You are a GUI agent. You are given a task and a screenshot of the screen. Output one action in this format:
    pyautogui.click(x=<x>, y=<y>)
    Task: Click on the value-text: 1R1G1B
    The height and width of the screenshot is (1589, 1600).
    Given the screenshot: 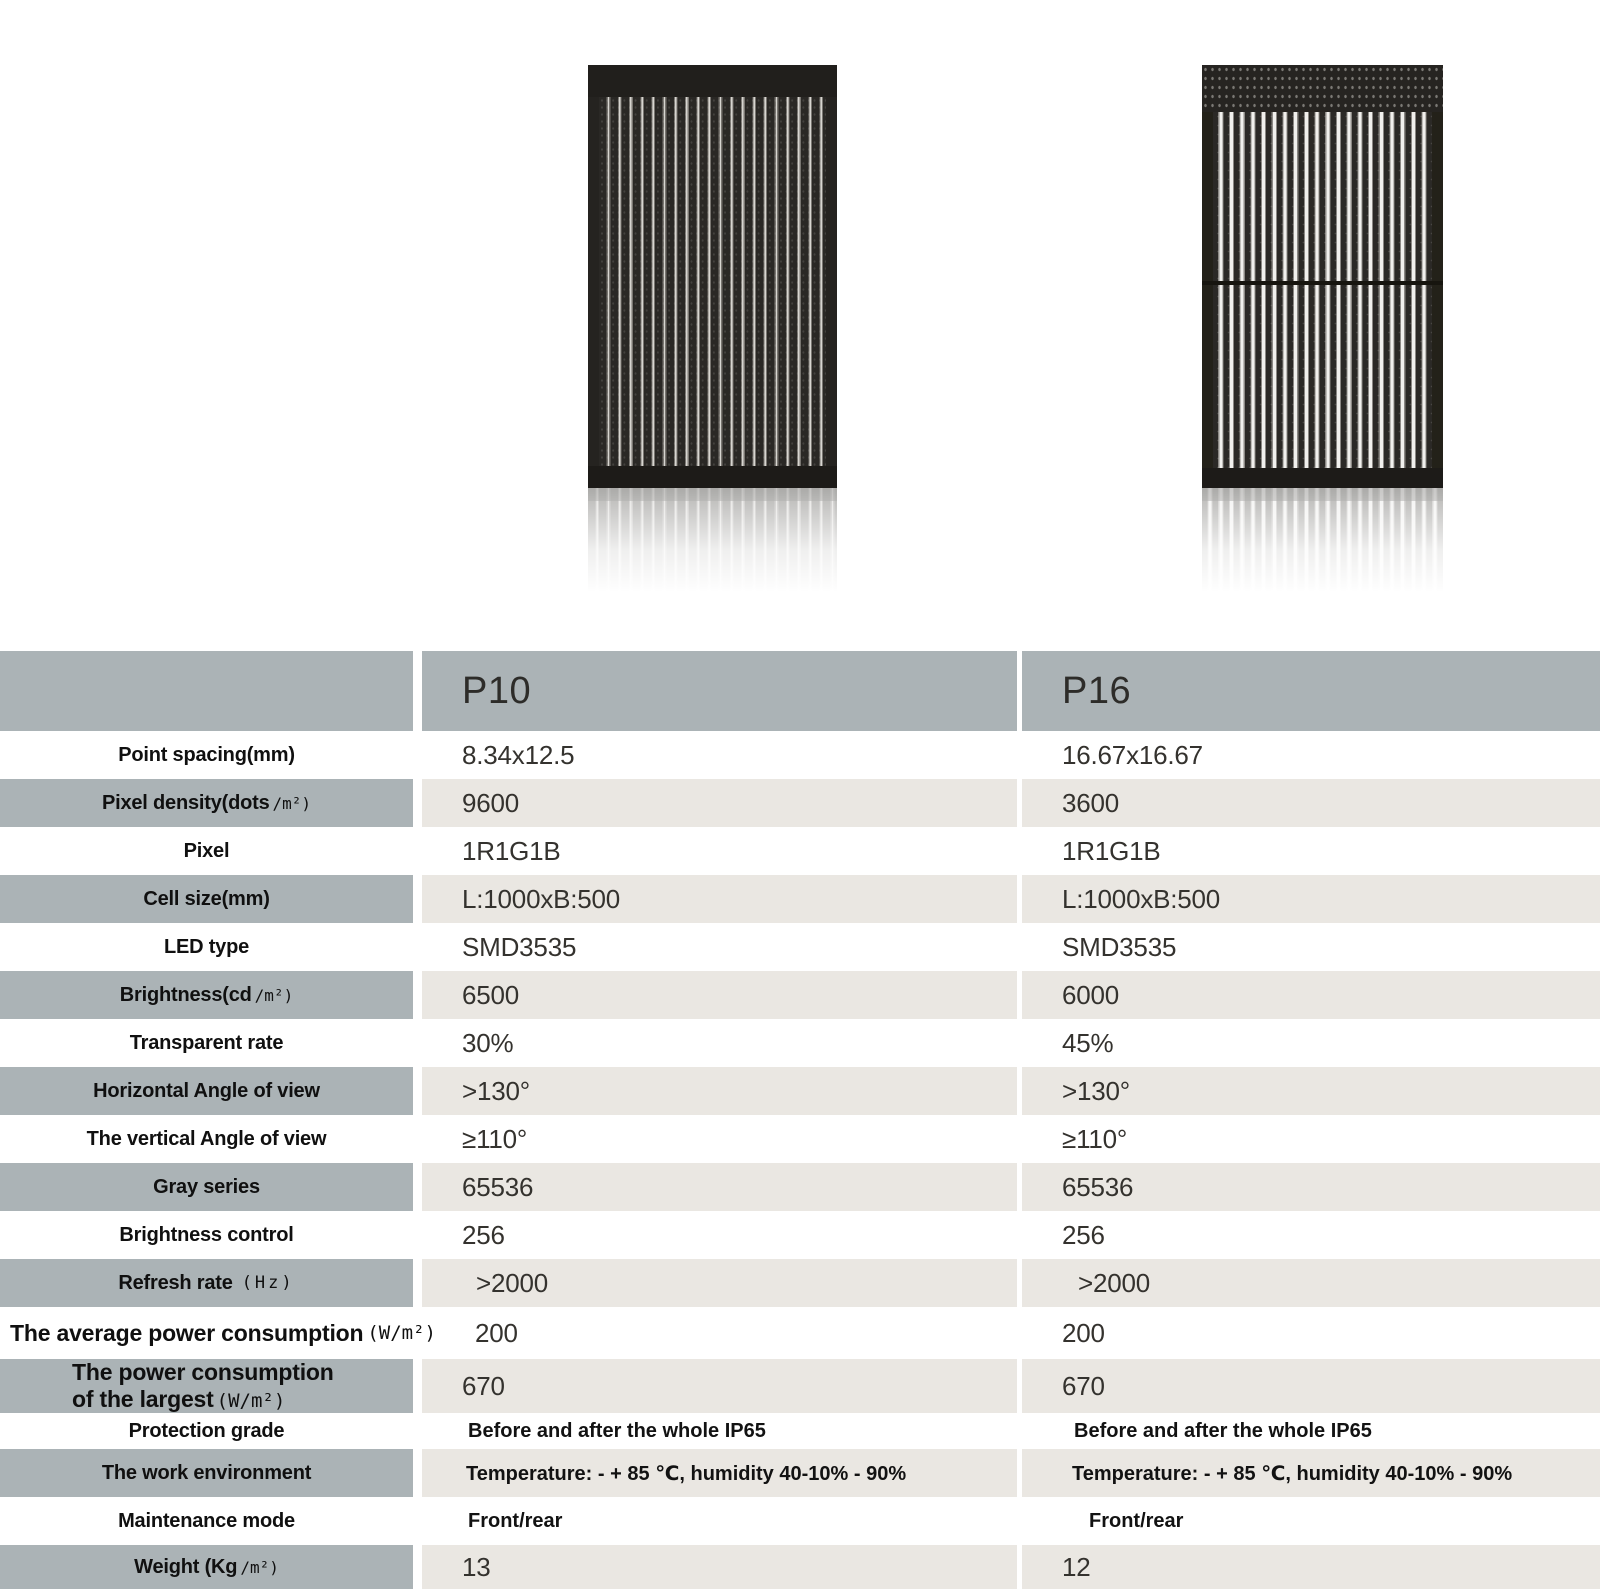 What is the action you would take?
    pyautogui.click(x=511, y=850)
    